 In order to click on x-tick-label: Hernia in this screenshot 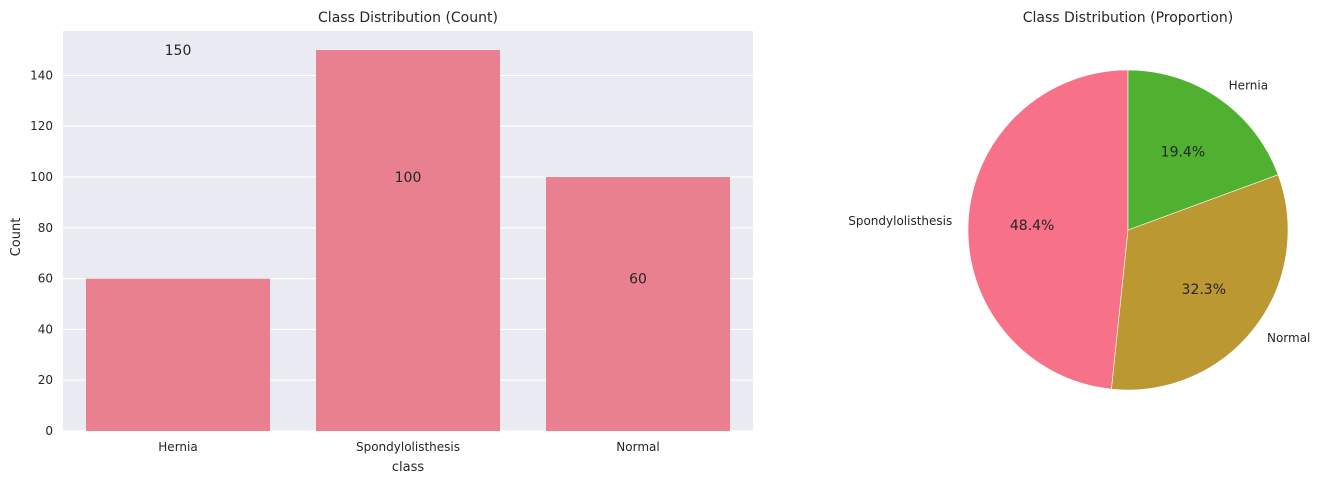, I will do `click(177, 447)`.